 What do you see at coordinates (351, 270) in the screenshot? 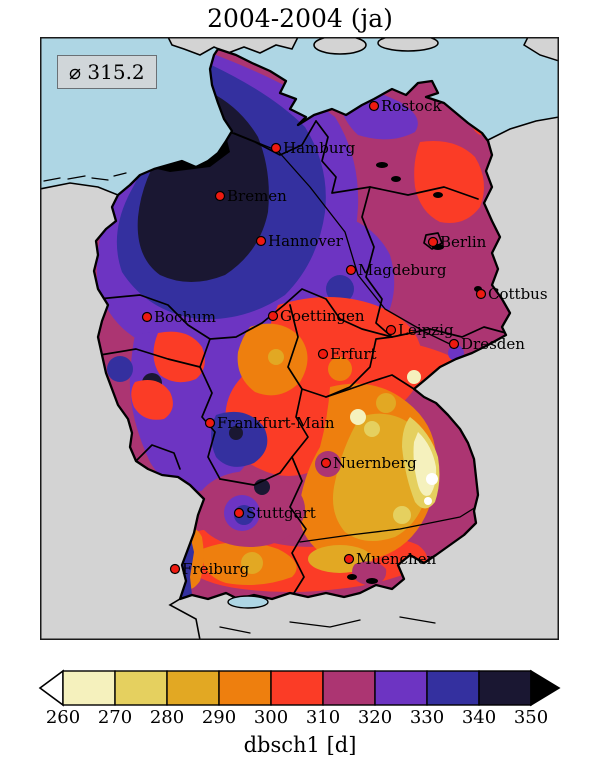
I see `city-marker-magdeburg` at bounding box center [351, 270].